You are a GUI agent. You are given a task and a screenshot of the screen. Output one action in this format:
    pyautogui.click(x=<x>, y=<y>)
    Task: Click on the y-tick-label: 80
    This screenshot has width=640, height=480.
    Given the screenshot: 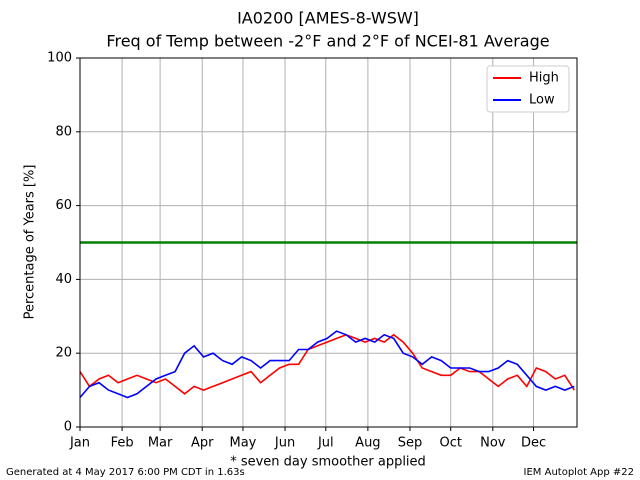 What is the action you would take?
    pyautogui.click(x=63, y=131)
    